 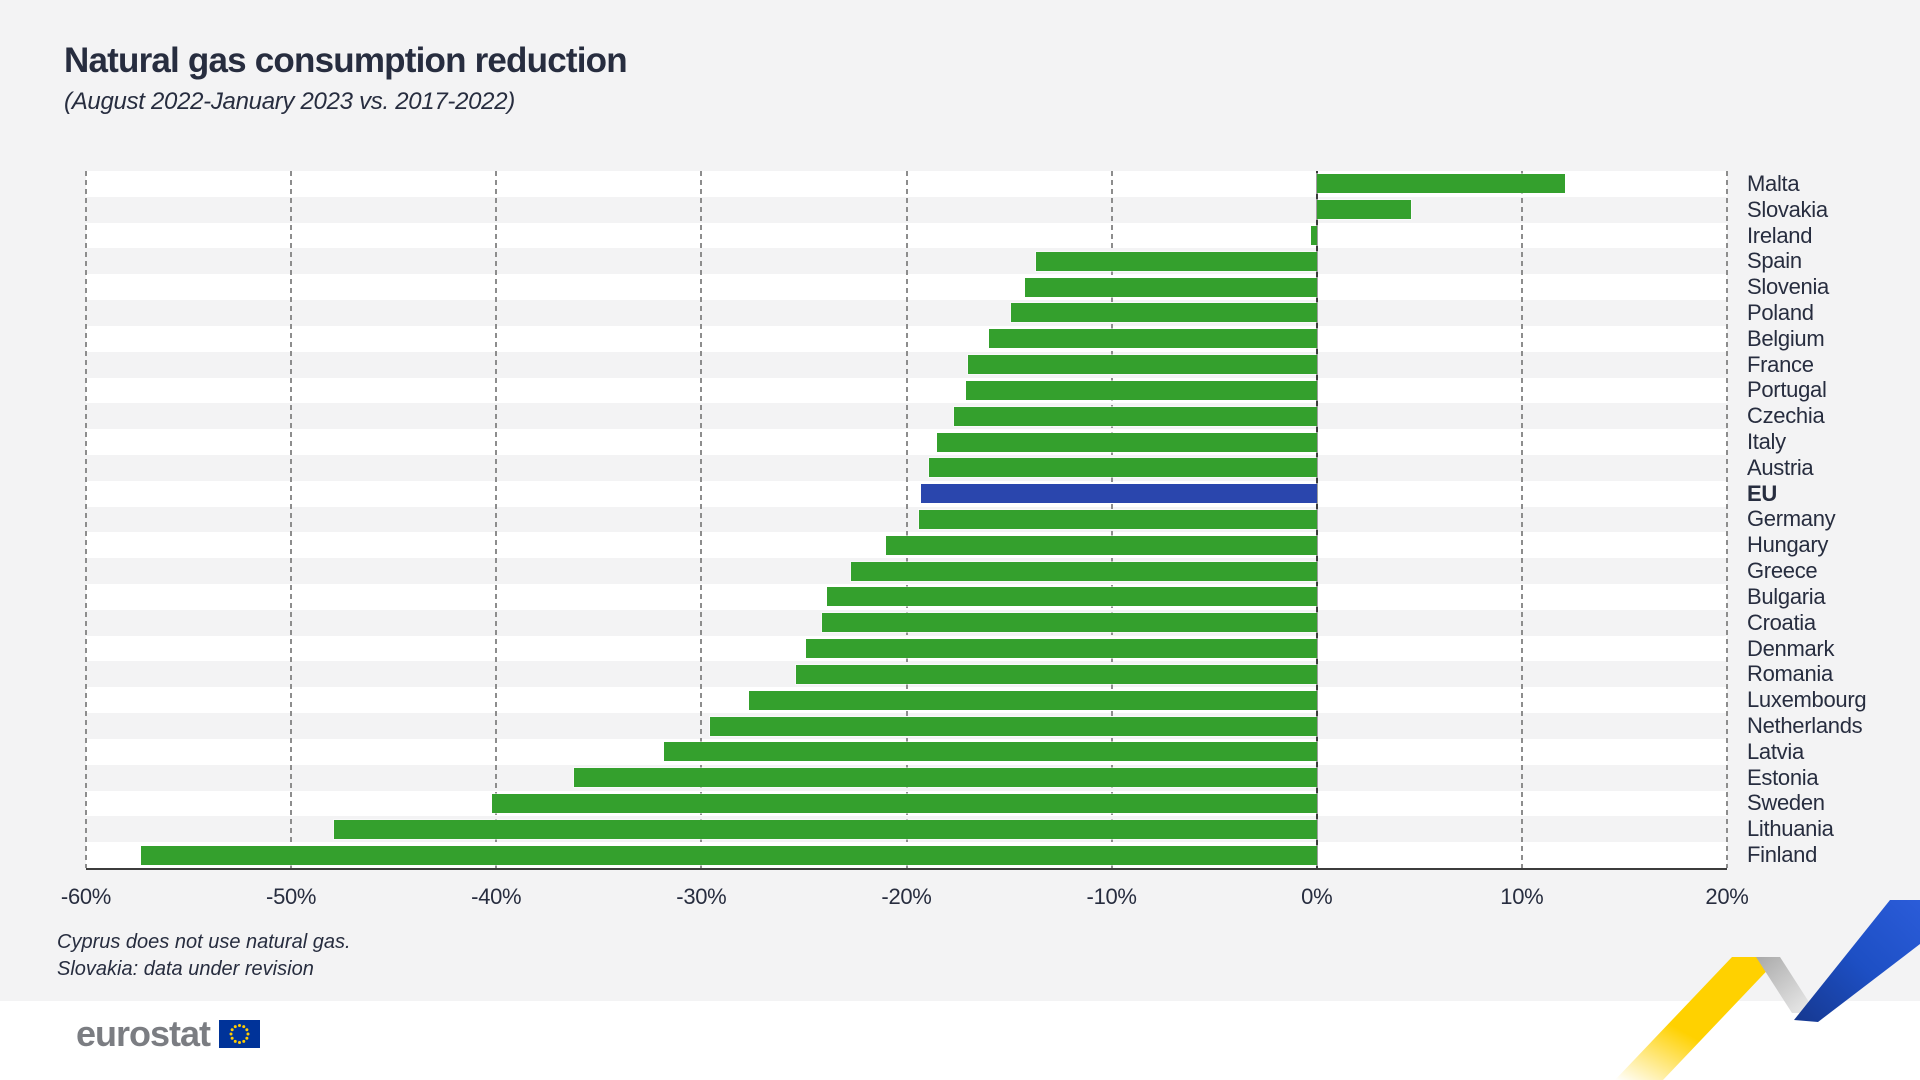 What do you see at coordinates (1127, 442) in the screenshot?
I see `bar-italy` at bounding box center [1127, 442].